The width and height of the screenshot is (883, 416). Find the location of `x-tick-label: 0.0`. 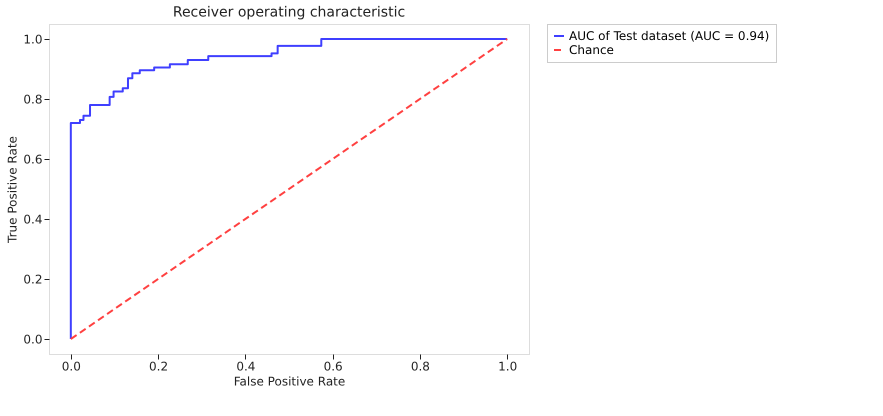

x-tick-label: 0.0 is located at coordinates (71, 367).